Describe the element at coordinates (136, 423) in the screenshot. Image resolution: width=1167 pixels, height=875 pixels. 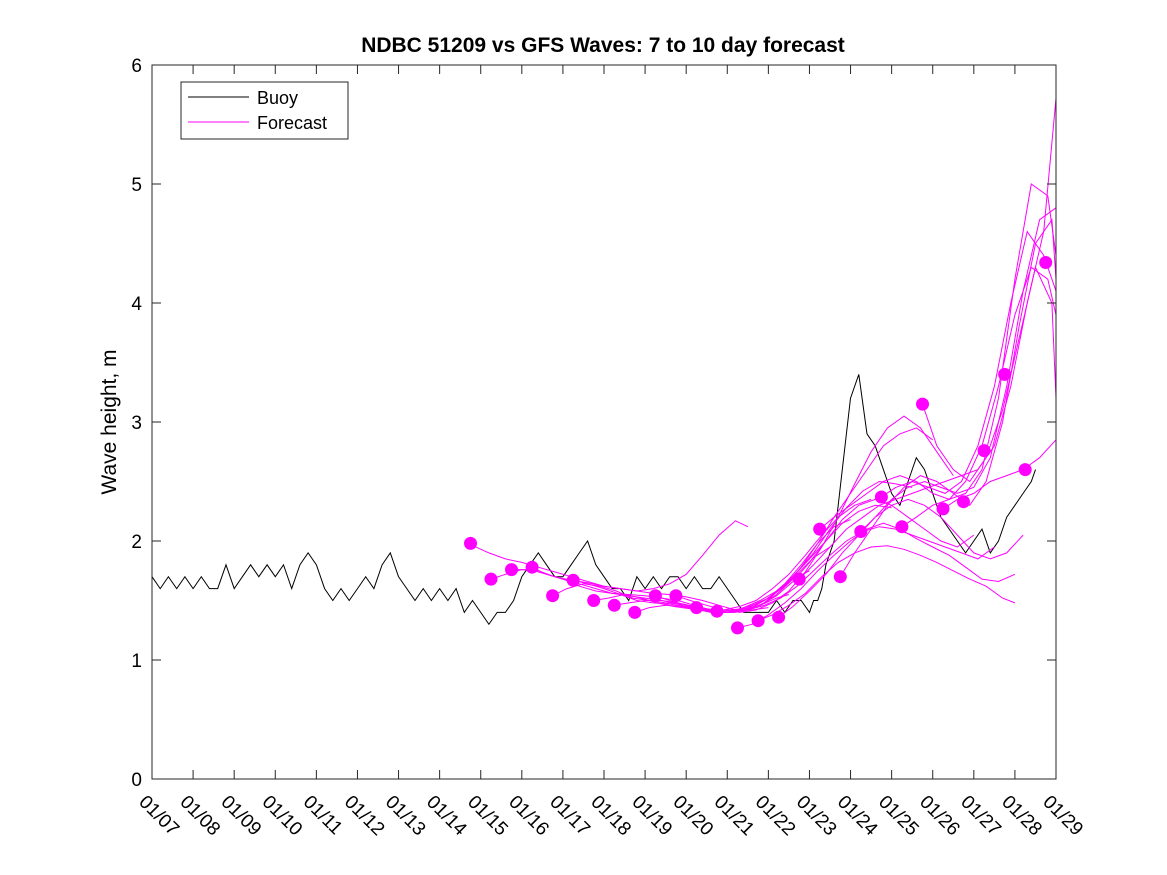
I see `y-tick-label: 3` at that location.